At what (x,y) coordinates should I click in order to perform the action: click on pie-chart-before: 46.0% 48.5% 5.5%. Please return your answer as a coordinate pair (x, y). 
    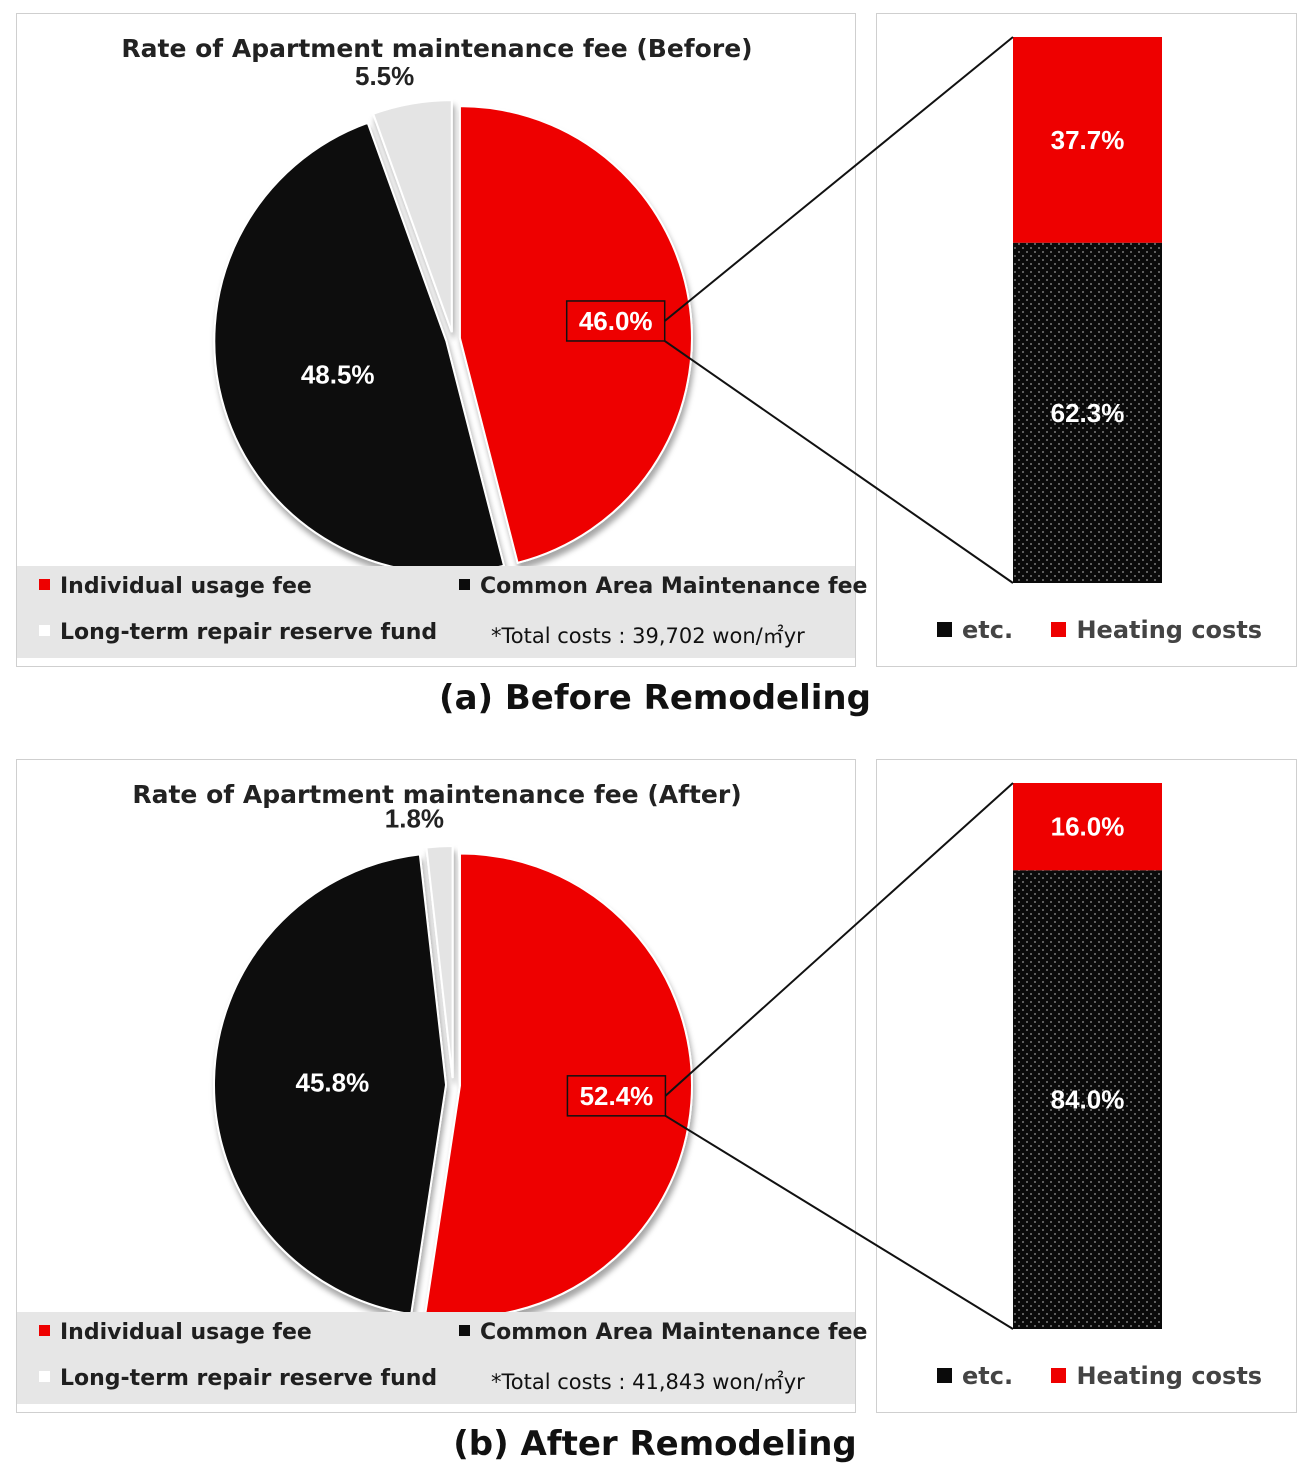
    Looking at the image, I should click on (453, 313).